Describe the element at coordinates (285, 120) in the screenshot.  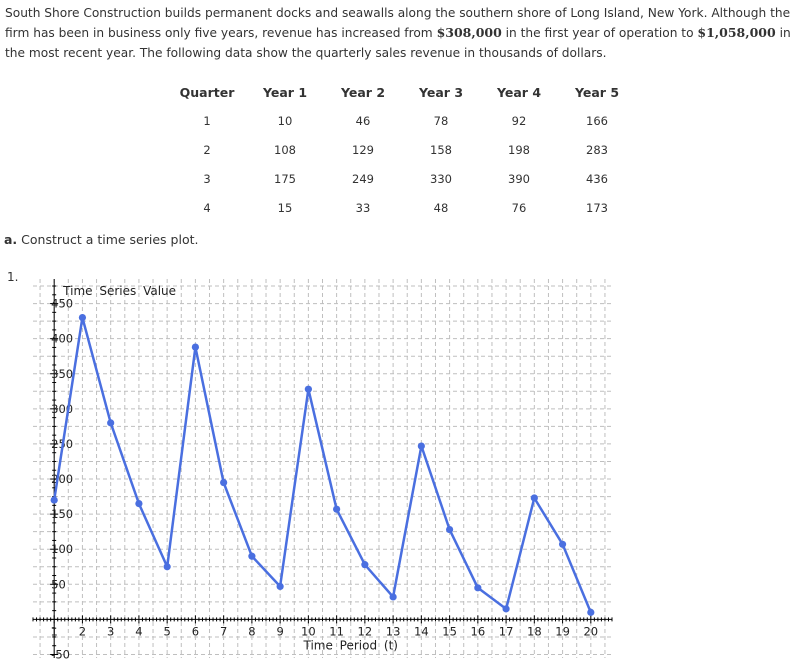
I see `table-cell: 10` at that location.